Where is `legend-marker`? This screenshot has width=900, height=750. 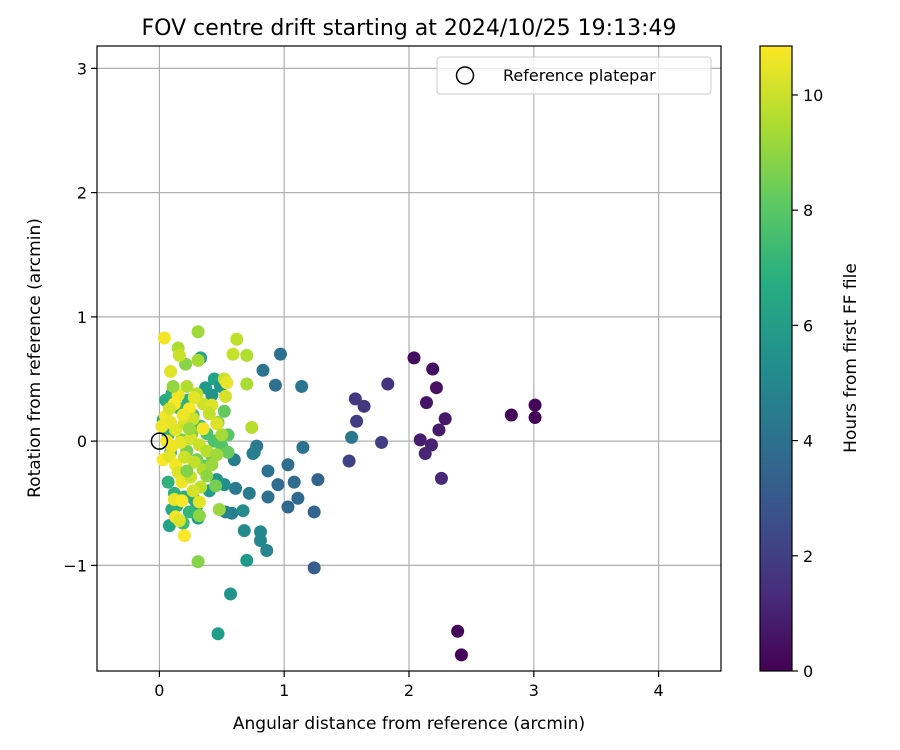 legend-marker is located at coordinates (465, 75).